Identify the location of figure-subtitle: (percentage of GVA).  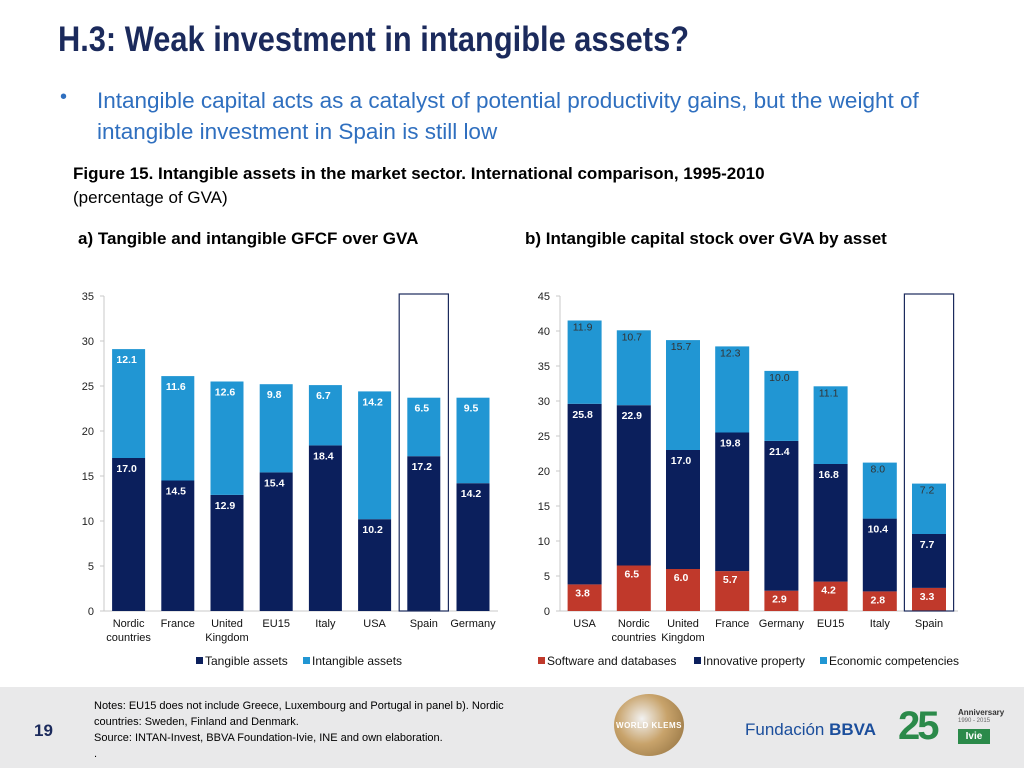
(150, 197).